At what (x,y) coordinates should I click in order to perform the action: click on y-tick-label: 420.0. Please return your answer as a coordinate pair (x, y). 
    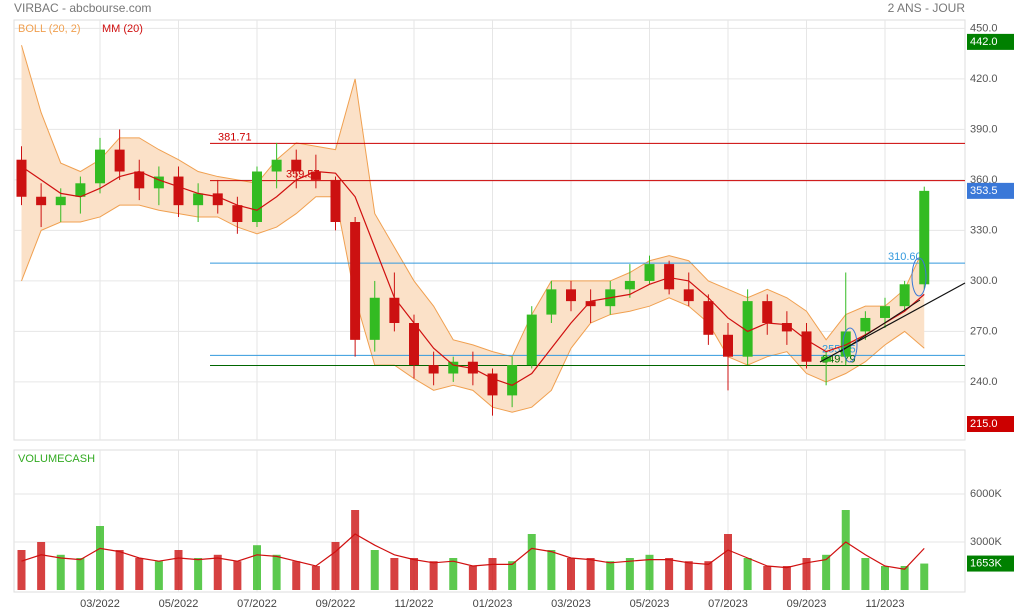
    Looking at the image, I should click on (984, 79).